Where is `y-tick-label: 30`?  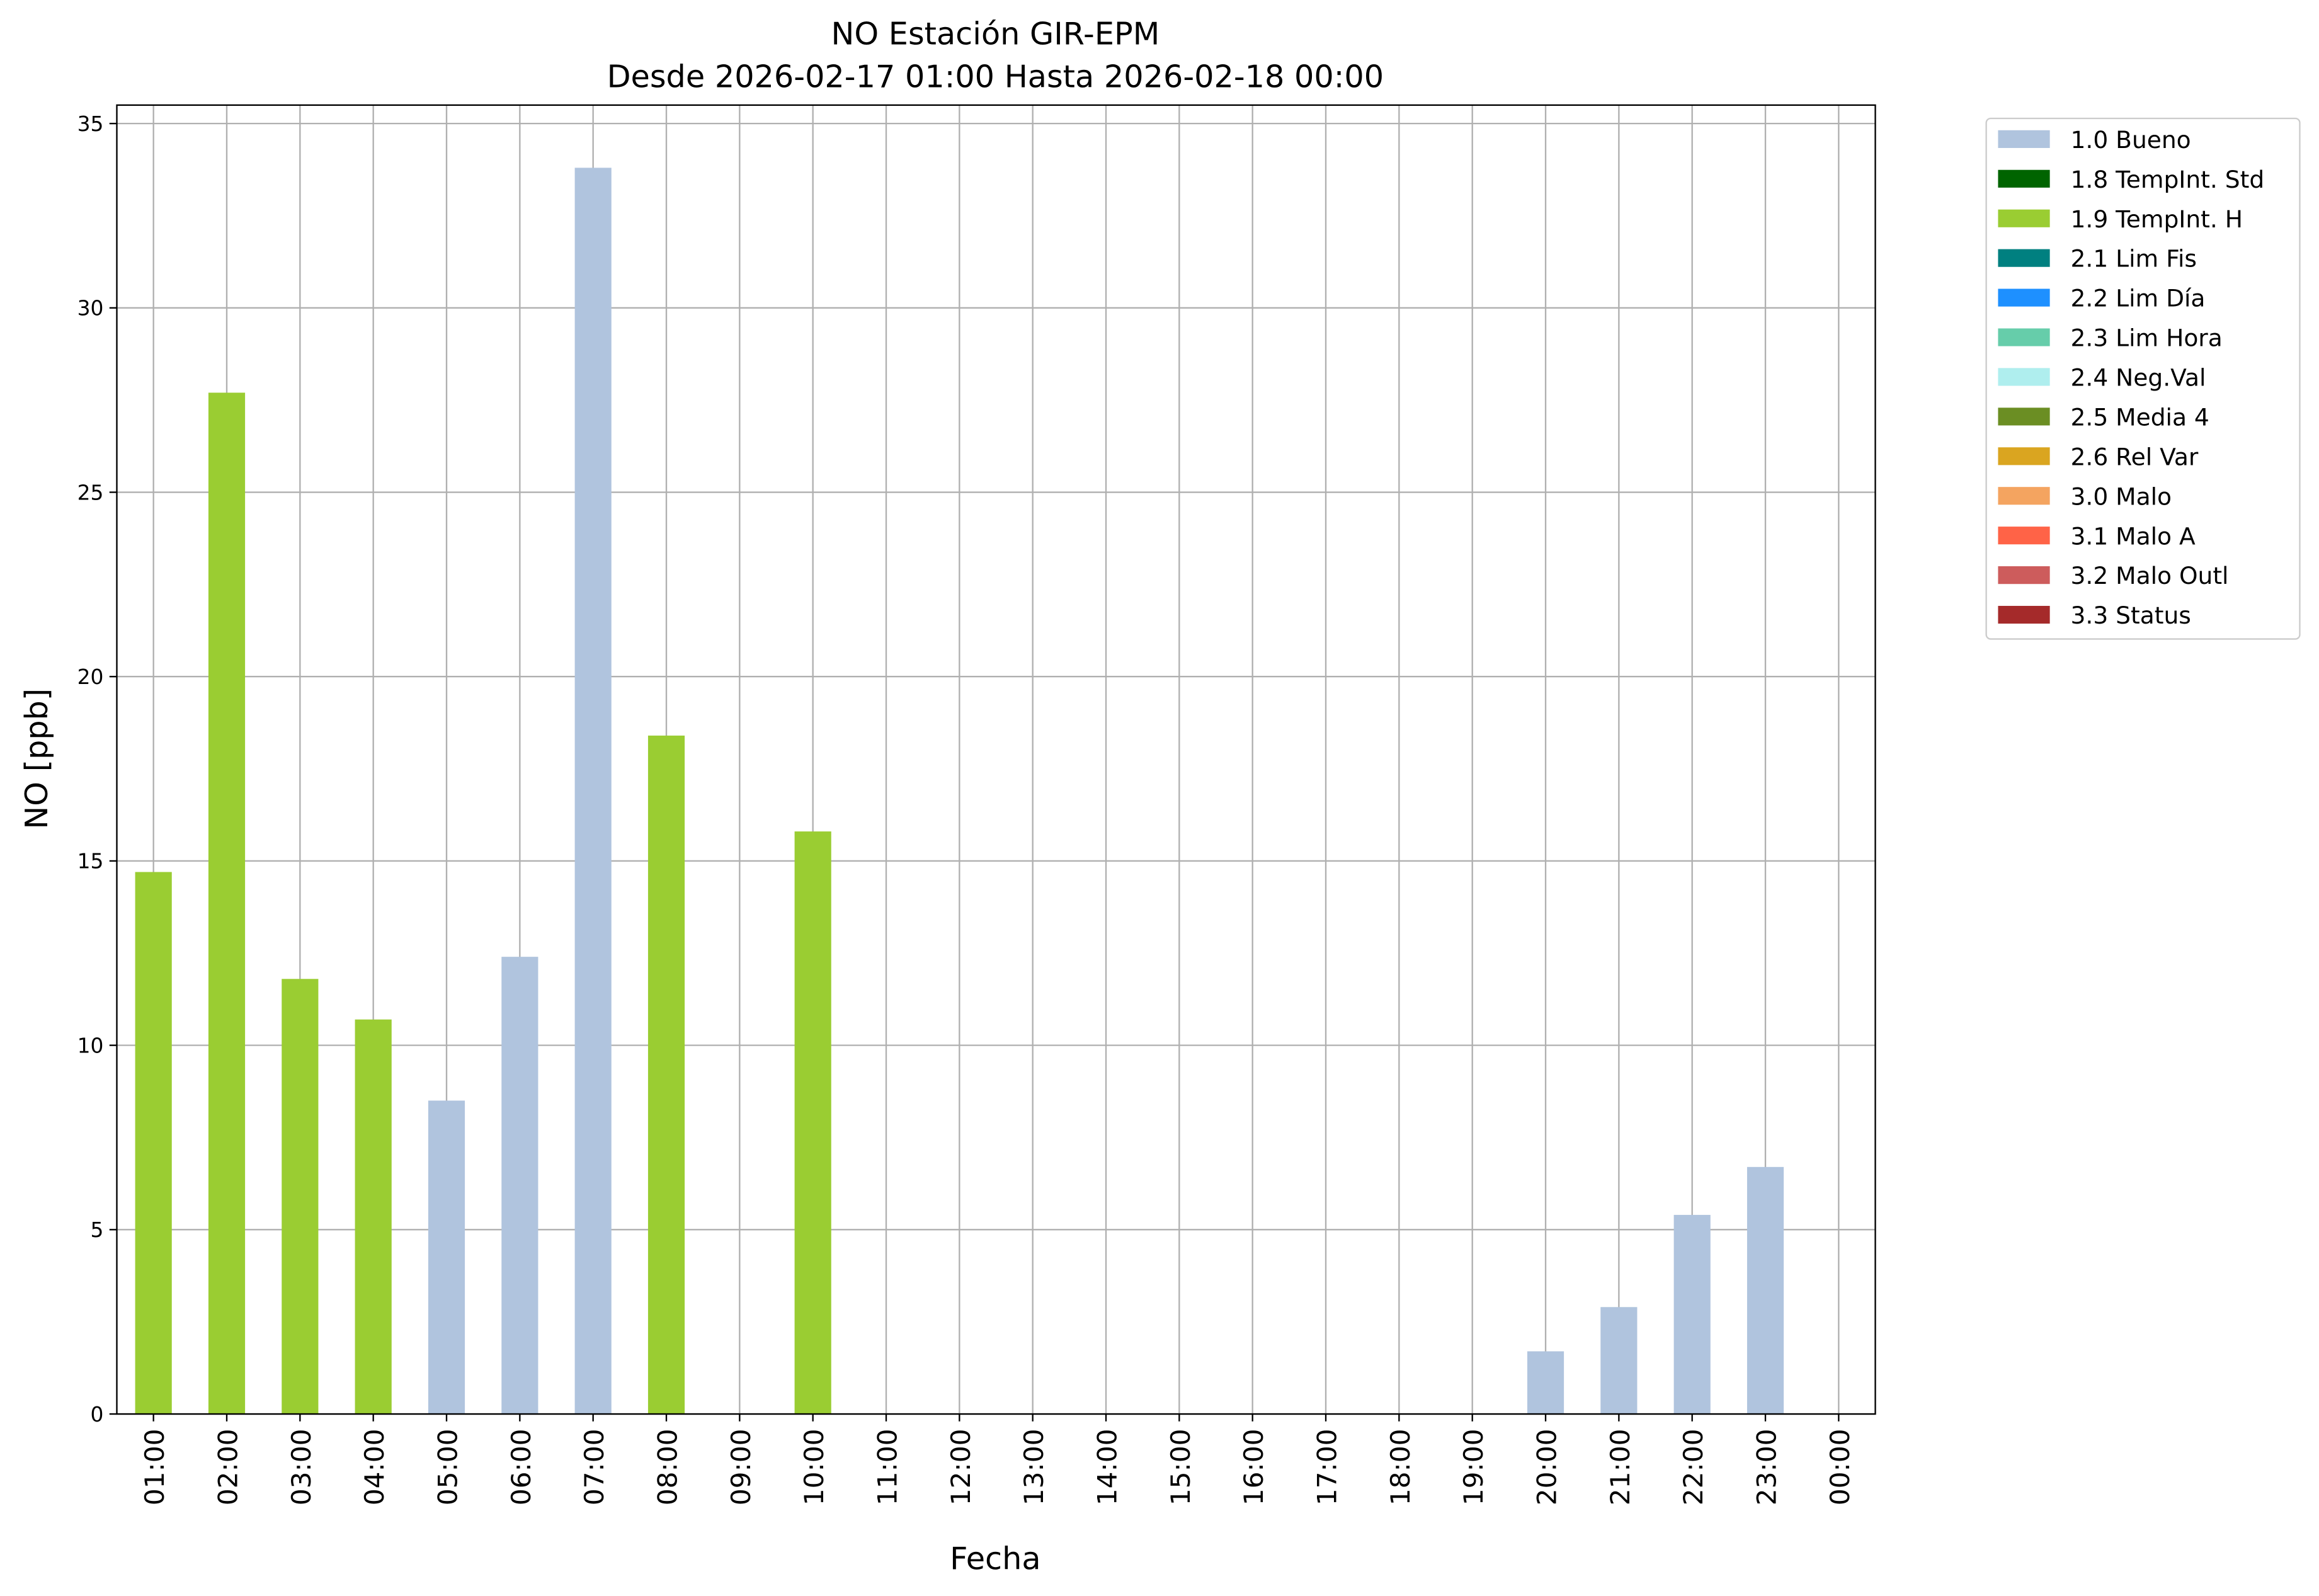 y-tick-label: 30 is located at coordinates (90, 308).